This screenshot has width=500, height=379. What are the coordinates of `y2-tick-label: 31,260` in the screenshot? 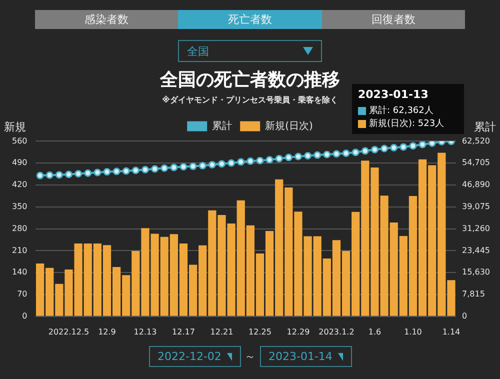 It's located at (476, 228).